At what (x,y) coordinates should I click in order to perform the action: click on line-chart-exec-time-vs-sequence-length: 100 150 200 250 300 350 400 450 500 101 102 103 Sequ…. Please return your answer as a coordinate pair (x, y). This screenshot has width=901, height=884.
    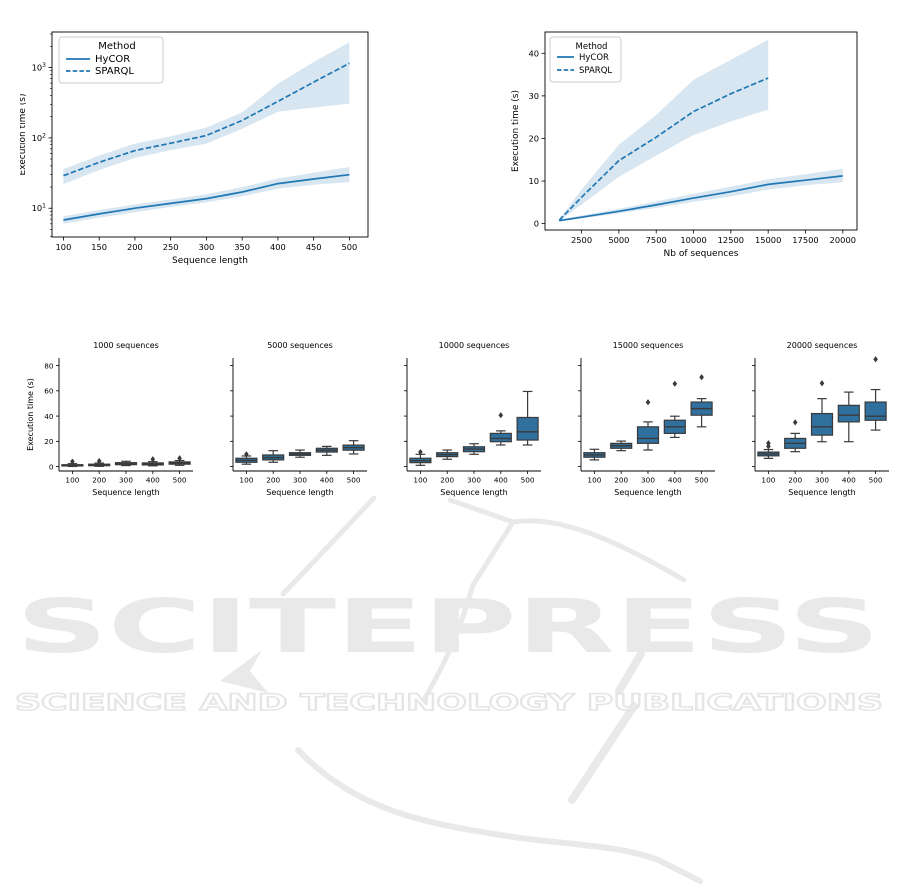
    Looking at the image, I should click on (229, 146).